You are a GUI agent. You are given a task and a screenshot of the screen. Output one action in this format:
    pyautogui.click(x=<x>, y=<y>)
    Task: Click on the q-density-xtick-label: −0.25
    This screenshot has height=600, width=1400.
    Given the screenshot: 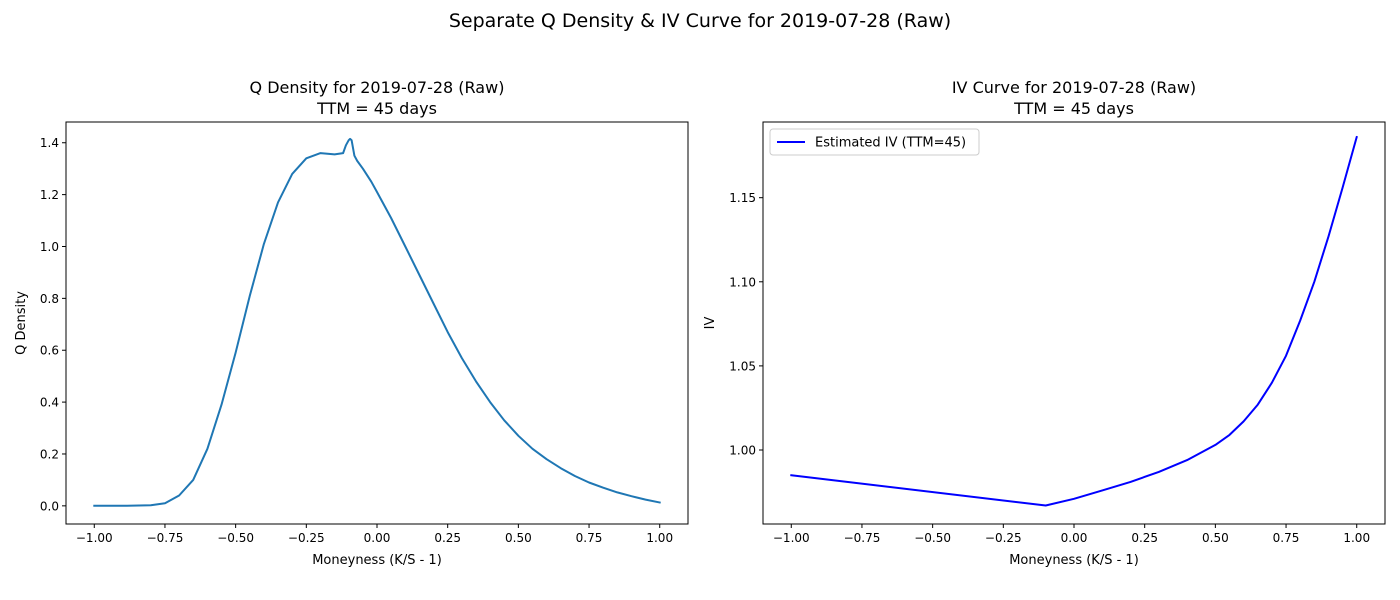 What is the action you would take?
    pyautogui.click(x=306, y=538)
    